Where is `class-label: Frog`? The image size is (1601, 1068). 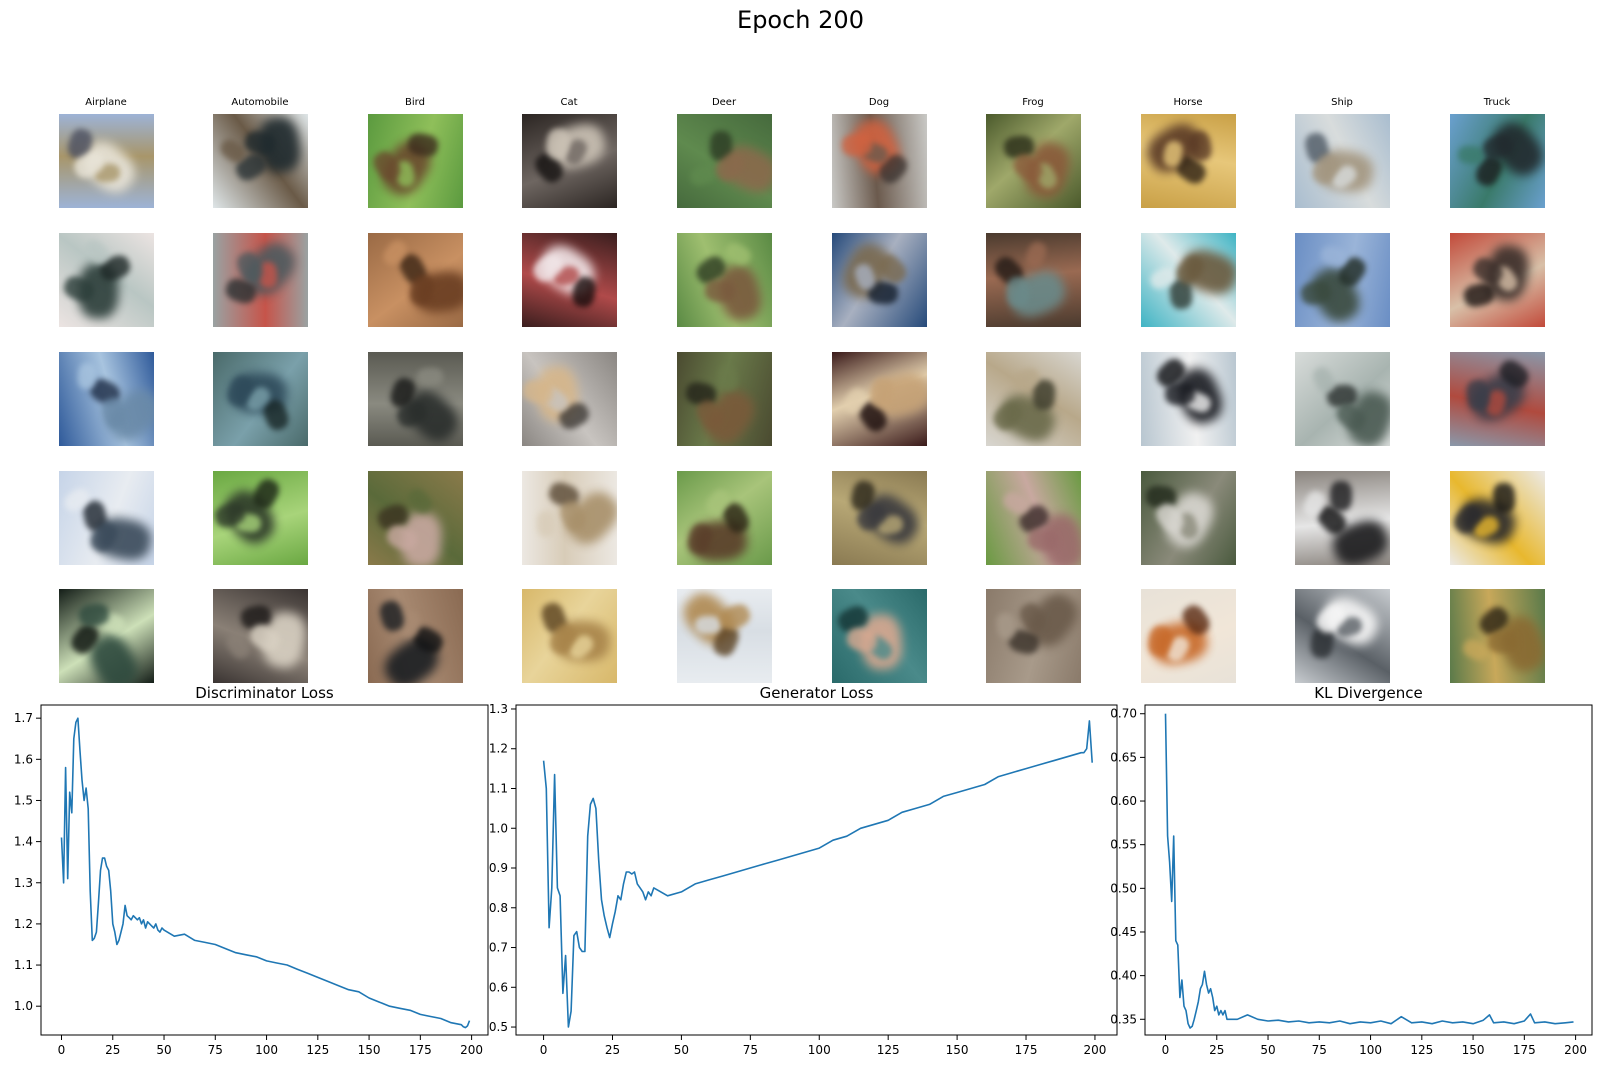 class-label: Frog is located at coordinates (1033, 102).